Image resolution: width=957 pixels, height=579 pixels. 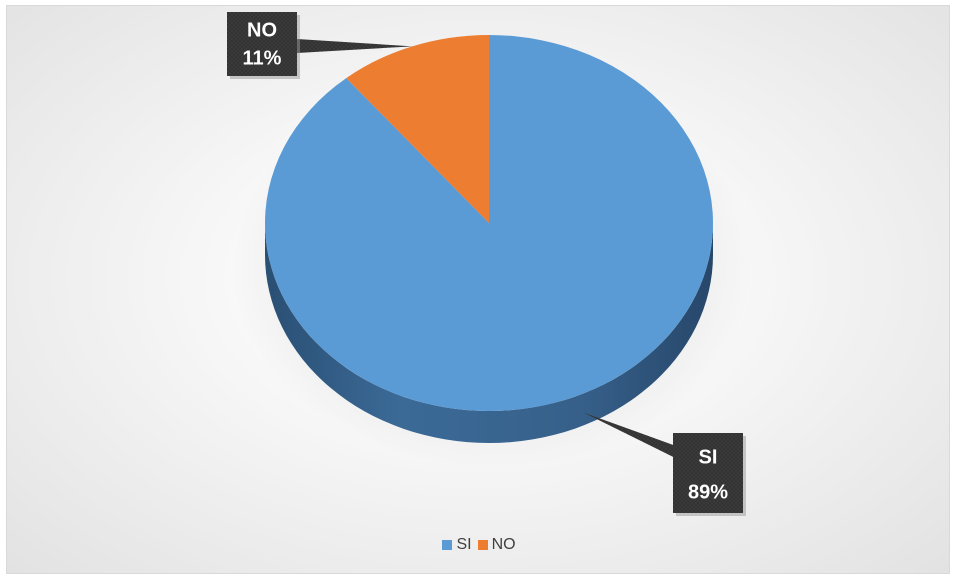 I want to click on data-label-box-no, so click(x=262, y=44).